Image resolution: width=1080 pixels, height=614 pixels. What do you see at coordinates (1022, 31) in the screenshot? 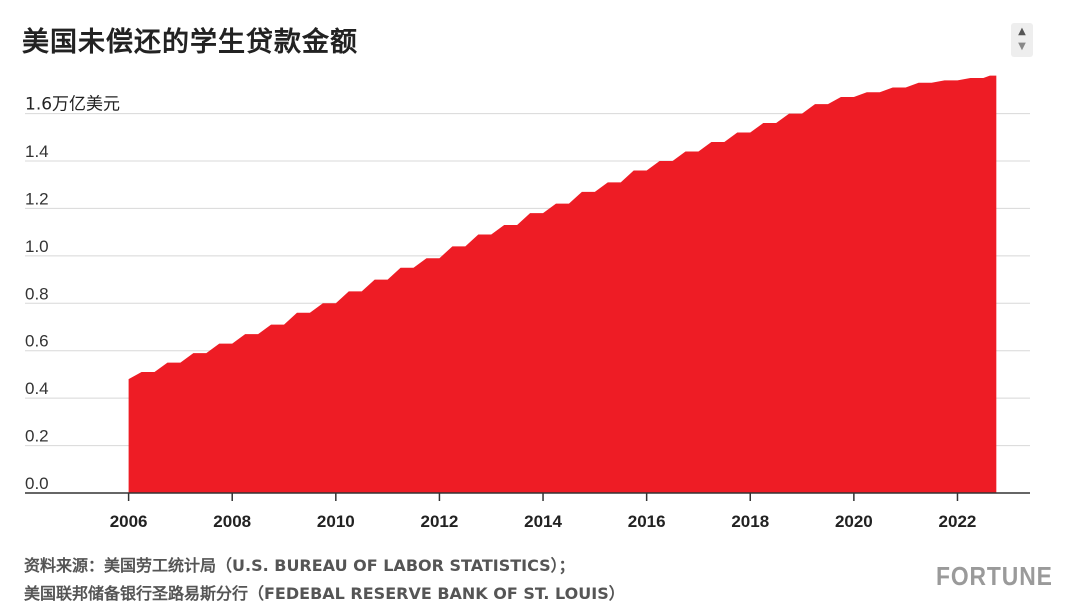
I see `scroll-up-icon: ▲` at bounding box center [1022, 31].